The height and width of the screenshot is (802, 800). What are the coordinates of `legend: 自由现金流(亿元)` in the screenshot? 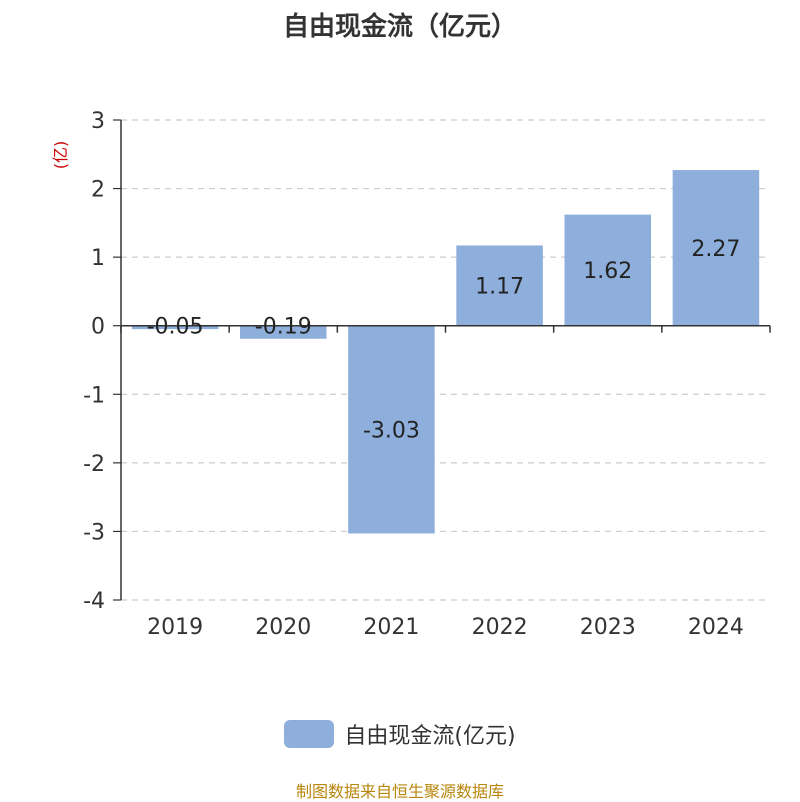 It's located at (400, 734).